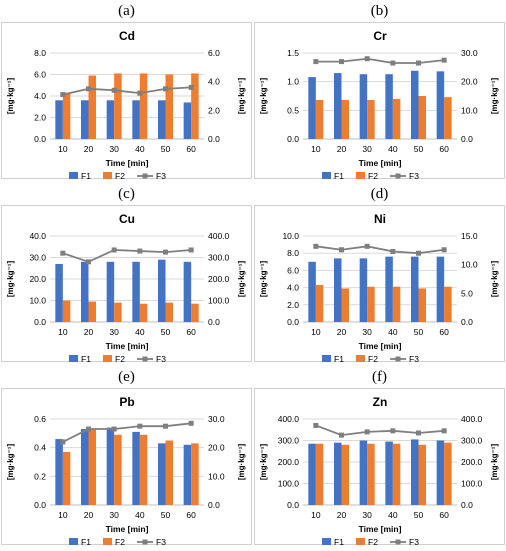 The image size is (506, 551). What do you see at coordinates (127, 36) in the screenshot?
I see `chart-title: Cd` at bounding box center [127, 36].